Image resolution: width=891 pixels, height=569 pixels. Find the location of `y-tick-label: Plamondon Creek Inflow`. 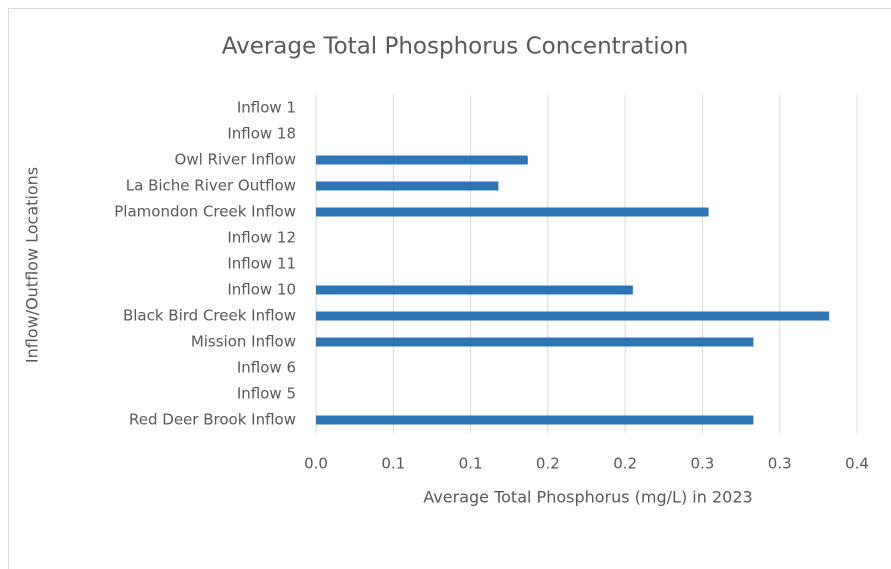

y-tick-label: Plamondon Creek Inflow is located at coordinates (205, 212).